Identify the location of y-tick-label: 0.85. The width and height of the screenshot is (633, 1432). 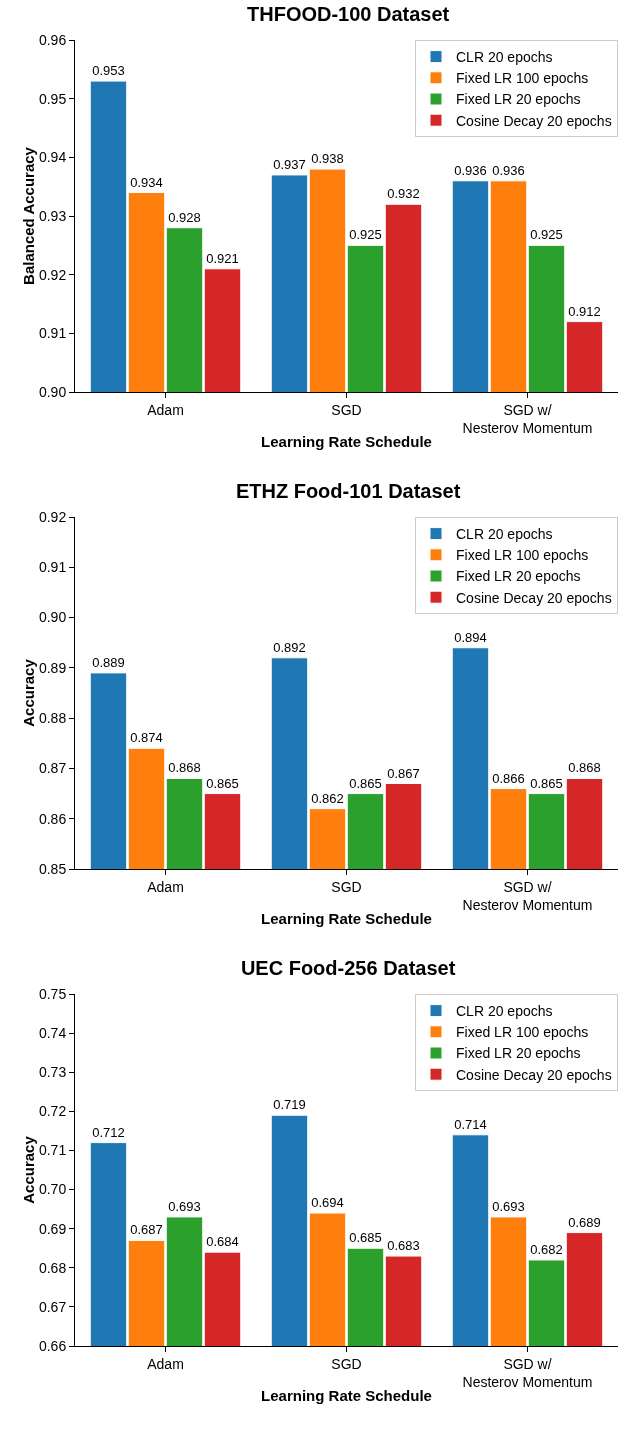
(52, 868).